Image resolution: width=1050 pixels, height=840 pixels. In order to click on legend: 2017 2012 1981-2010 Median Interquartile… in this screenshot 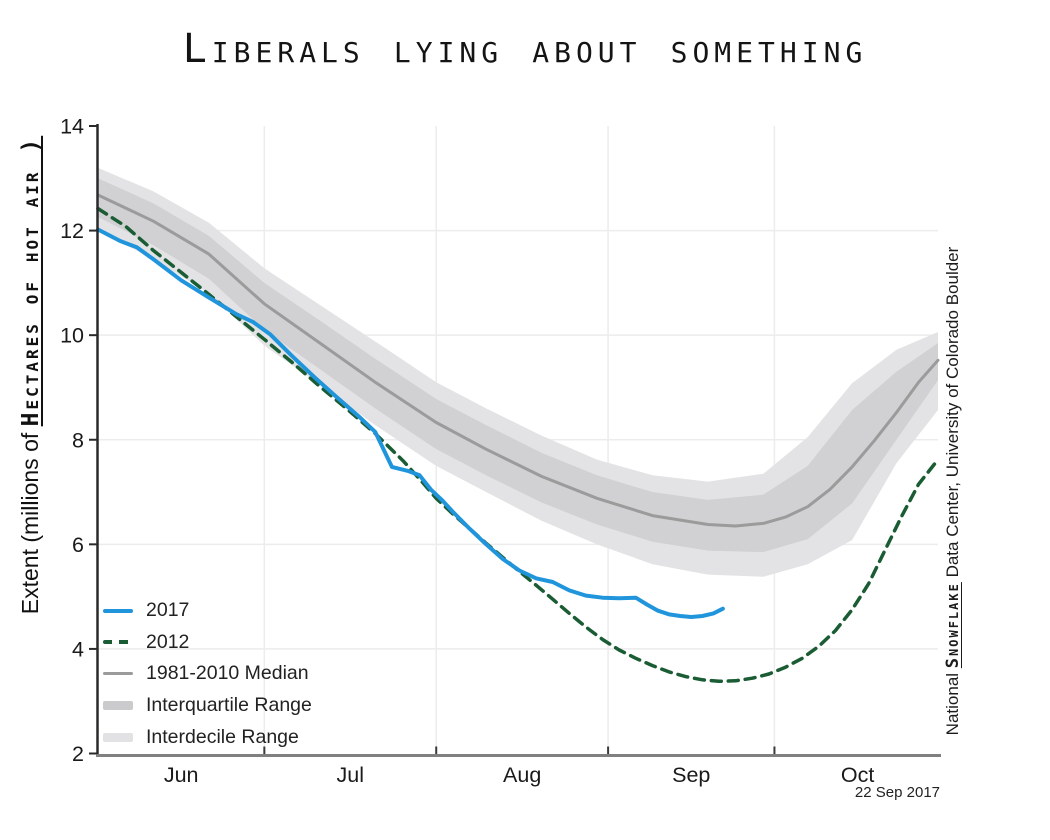, I will do `click(207, 674)`.